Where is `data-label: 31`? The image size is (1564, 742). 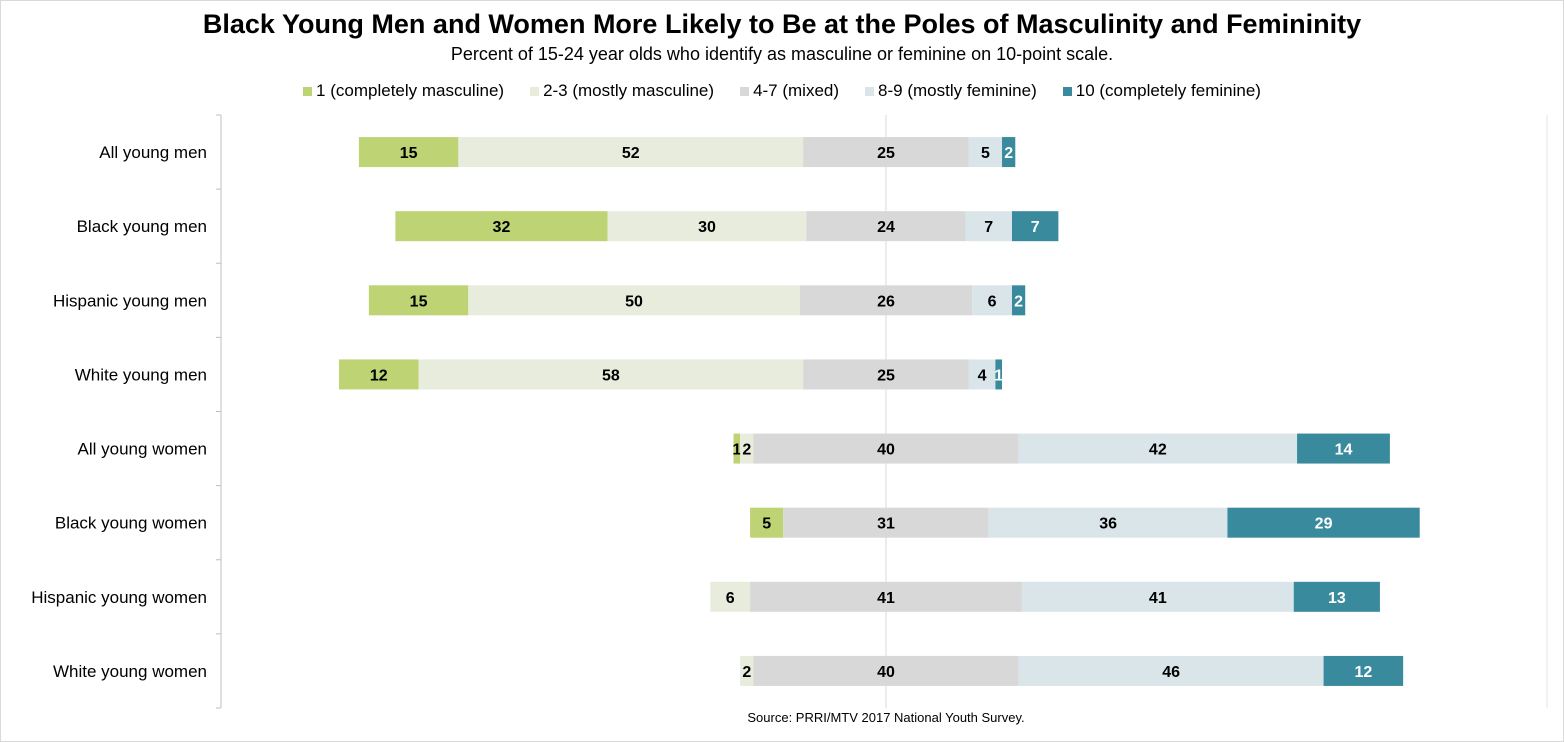
data-label: 31 is located at coordinates (886, 524).